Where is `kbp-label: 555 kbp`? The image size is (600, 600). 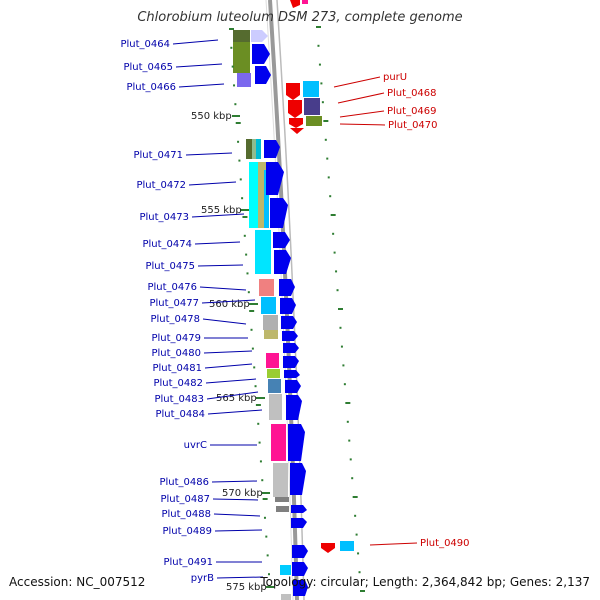 kbp-label: 555 kbp is located at coordinates (221, 210).